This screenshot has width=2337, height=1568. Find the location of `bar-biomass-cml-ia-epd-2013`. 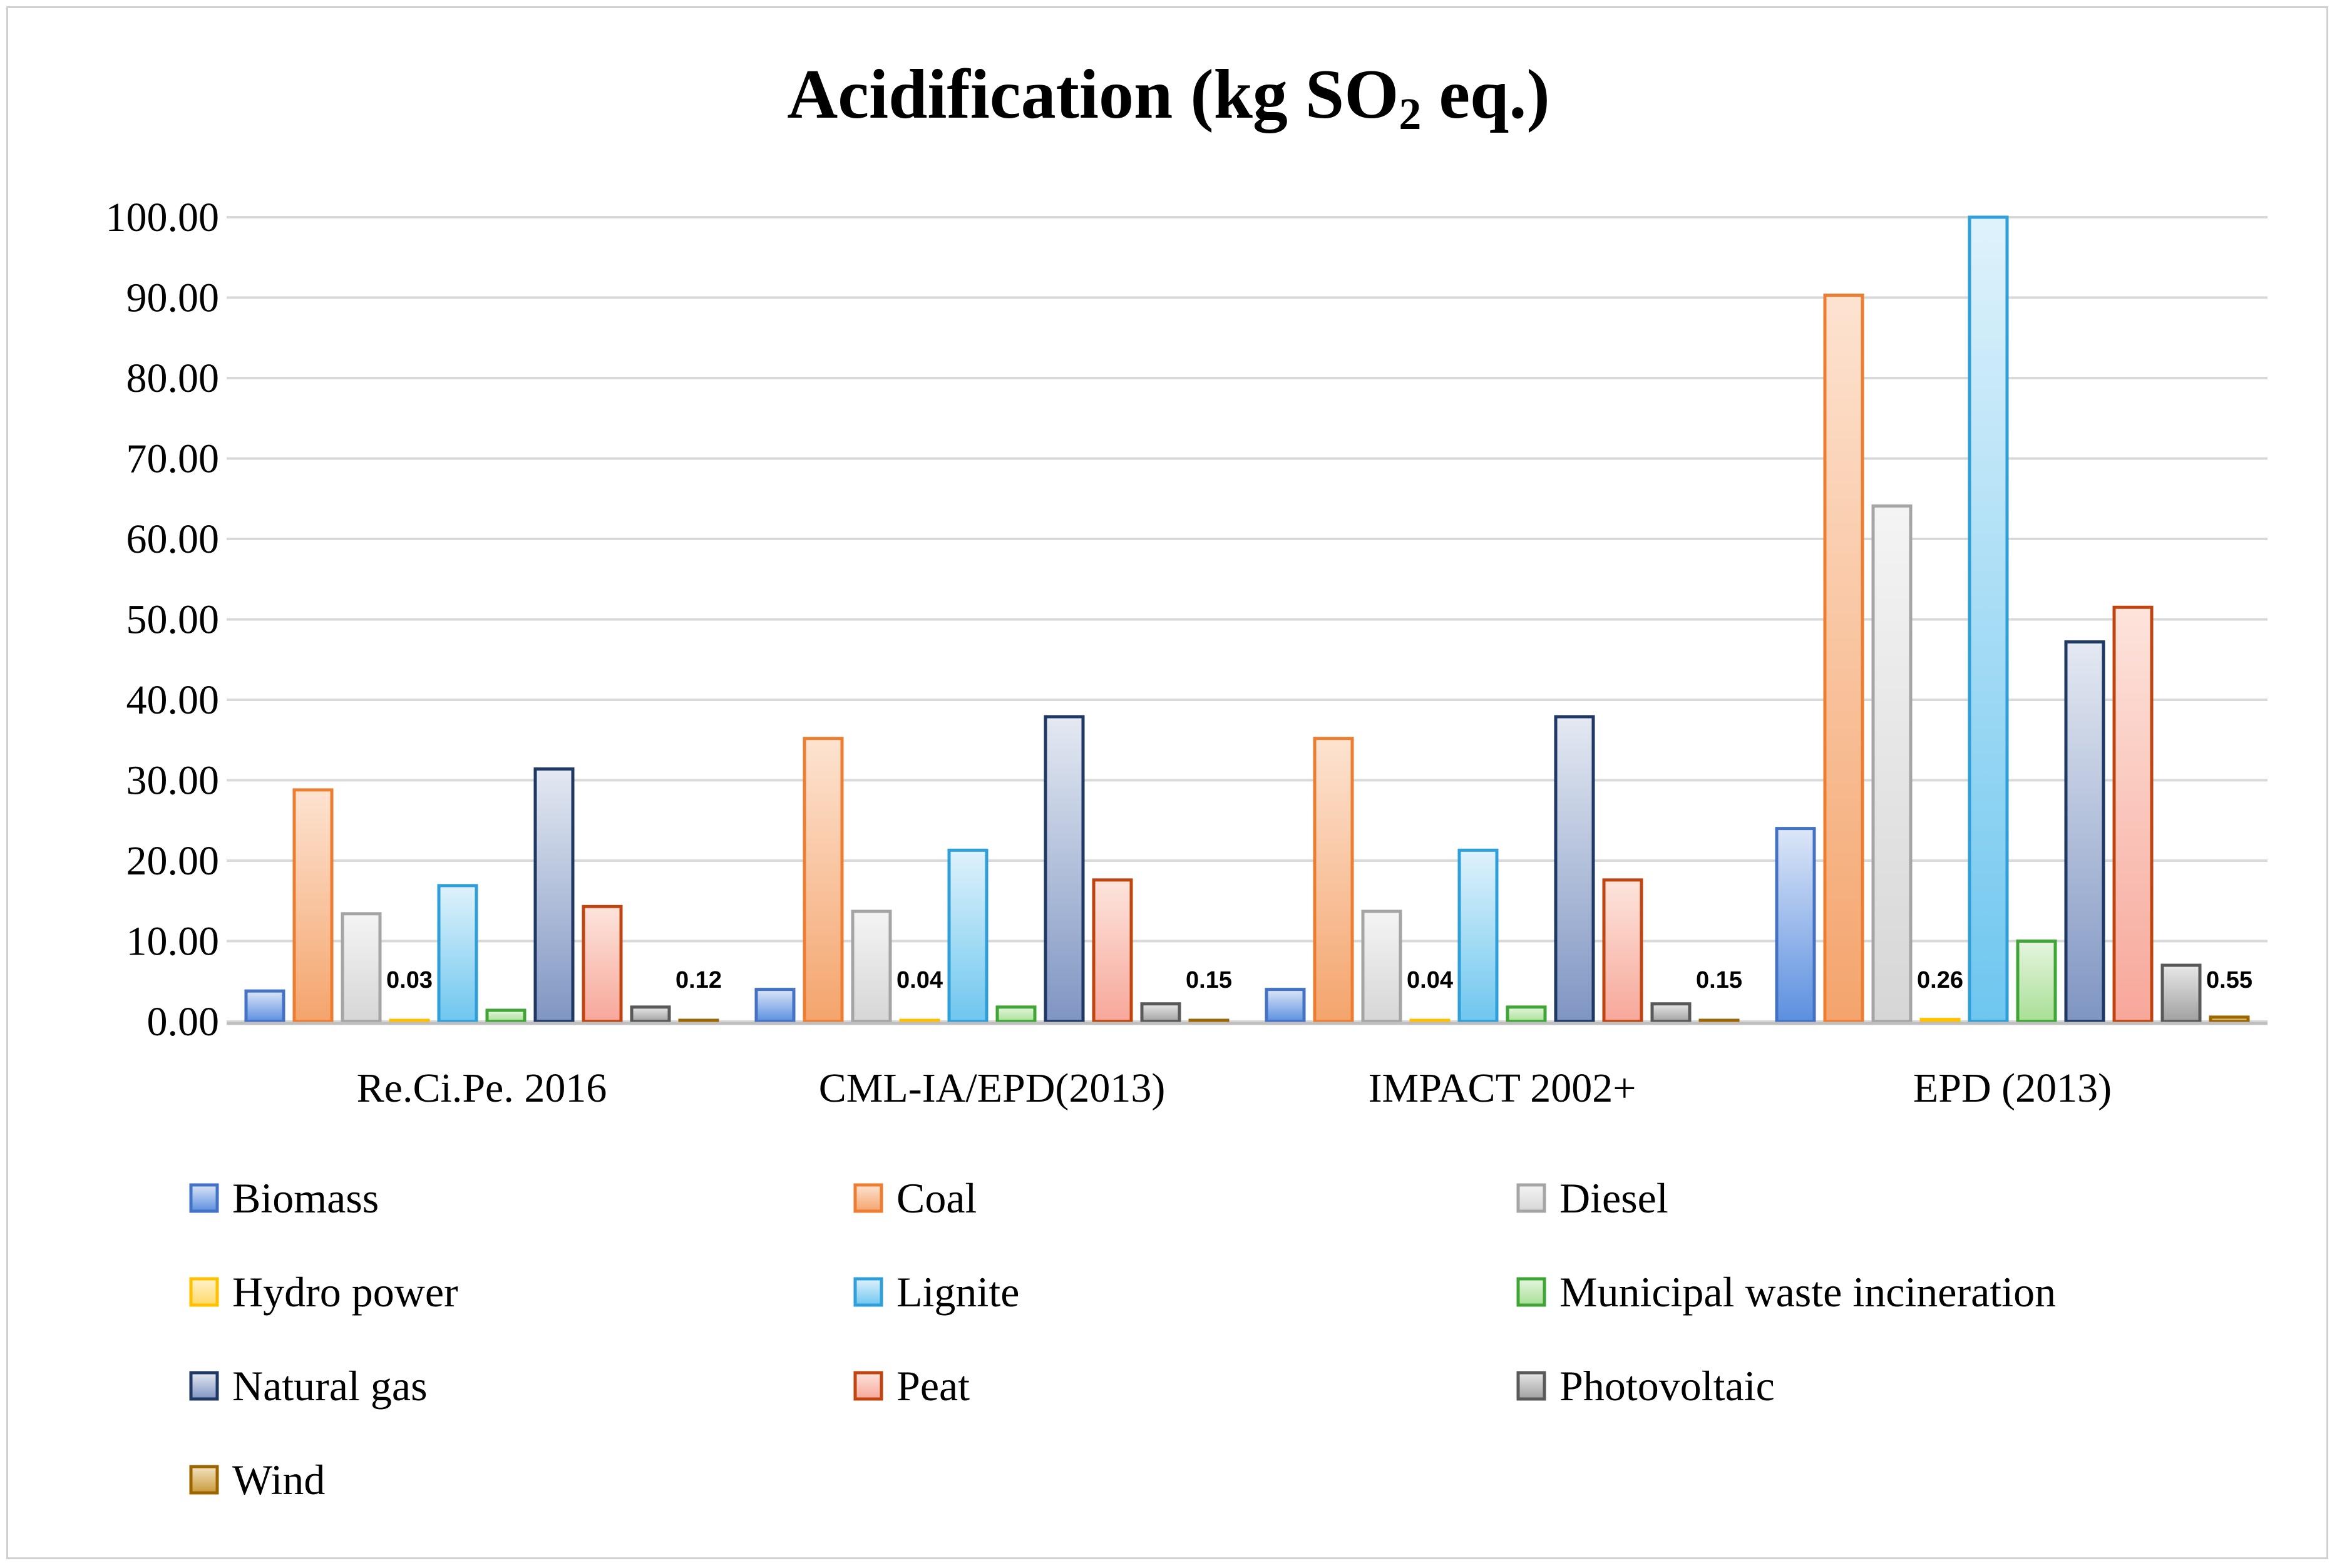

bar-biomass-cml-ia-epd-2013 is located at coordinates (775, 1005).